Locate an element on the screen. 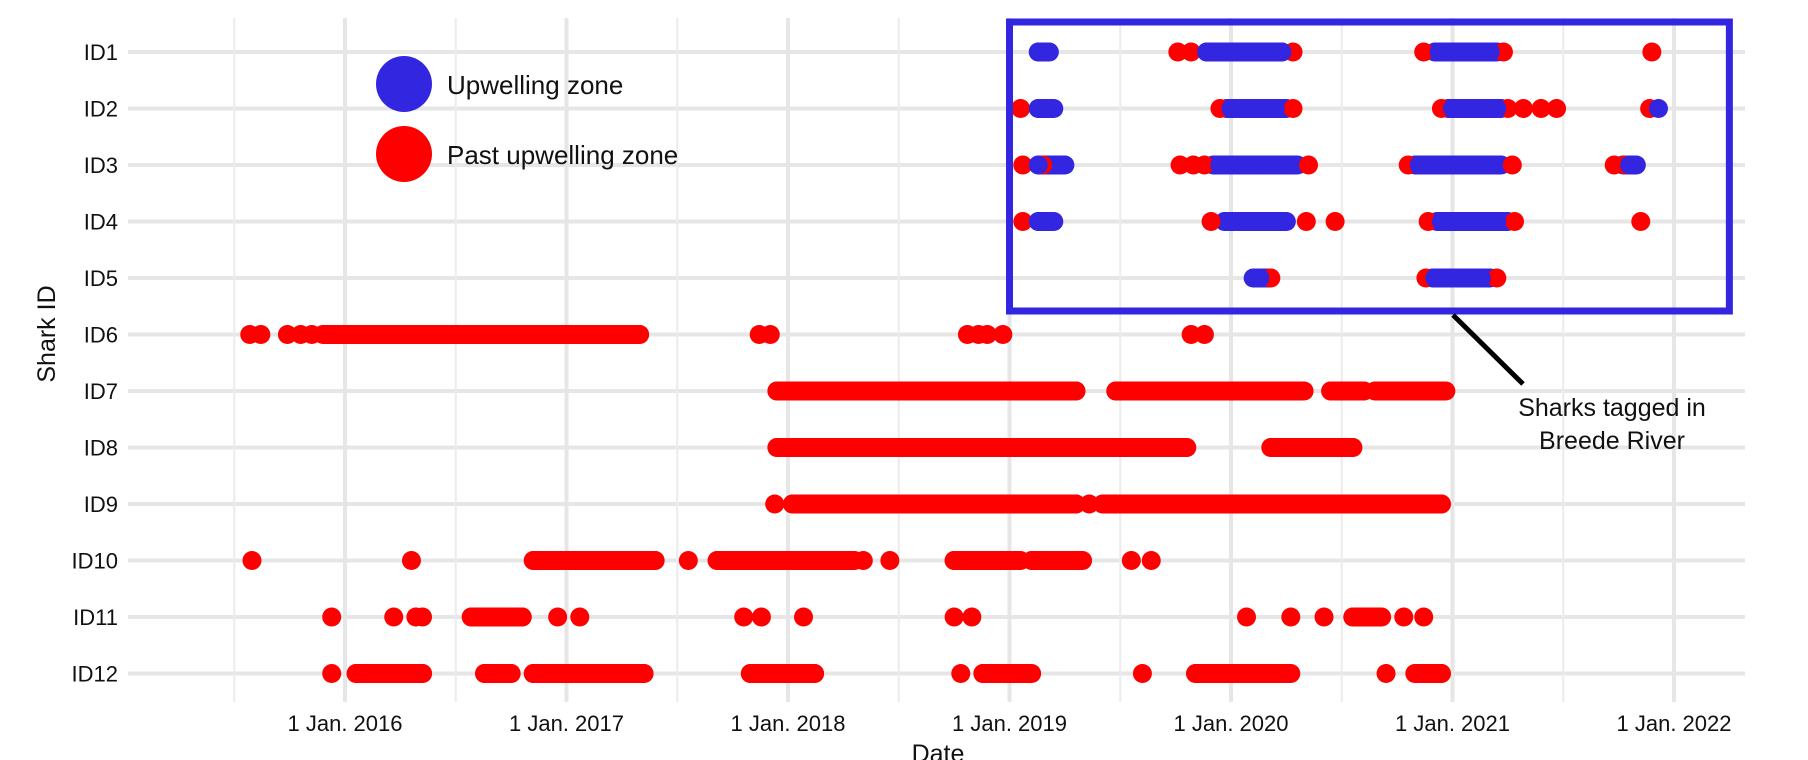  y-tick-label: ID3 is located at coordinates (101, 165).